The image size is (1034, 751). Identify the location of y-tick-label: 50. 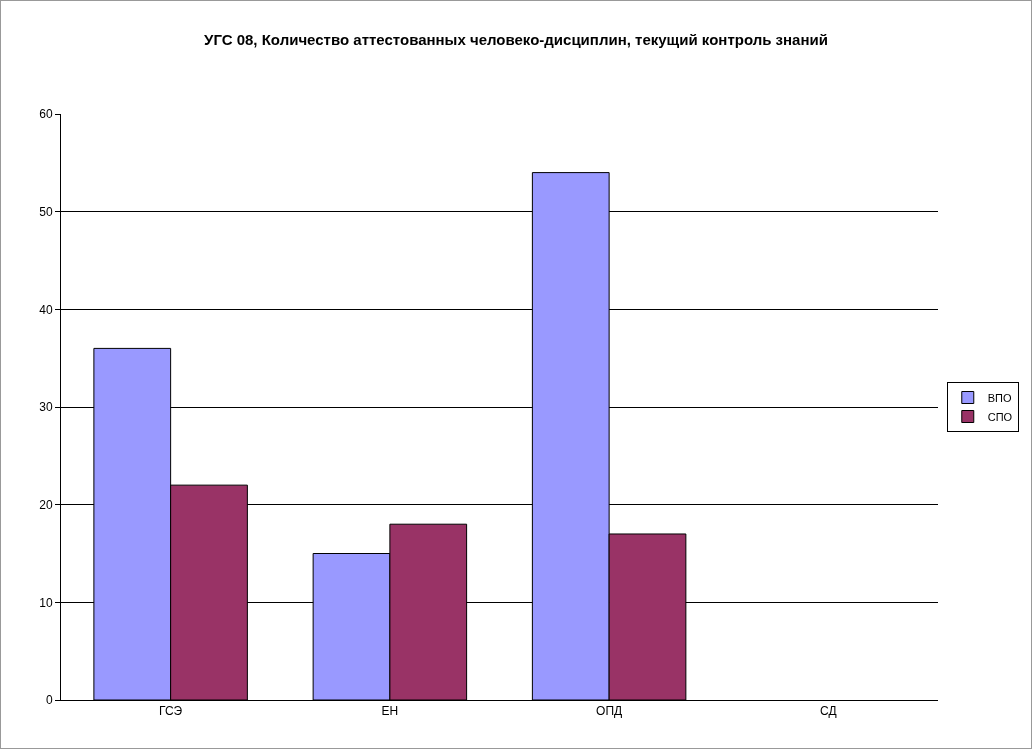
(46, 211).